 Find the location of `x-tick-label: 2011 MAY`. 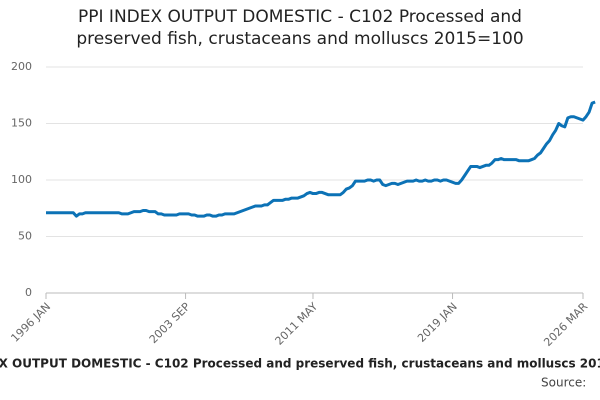

x-tick-label: 2011 MAY is located at coordinates (297, 324).